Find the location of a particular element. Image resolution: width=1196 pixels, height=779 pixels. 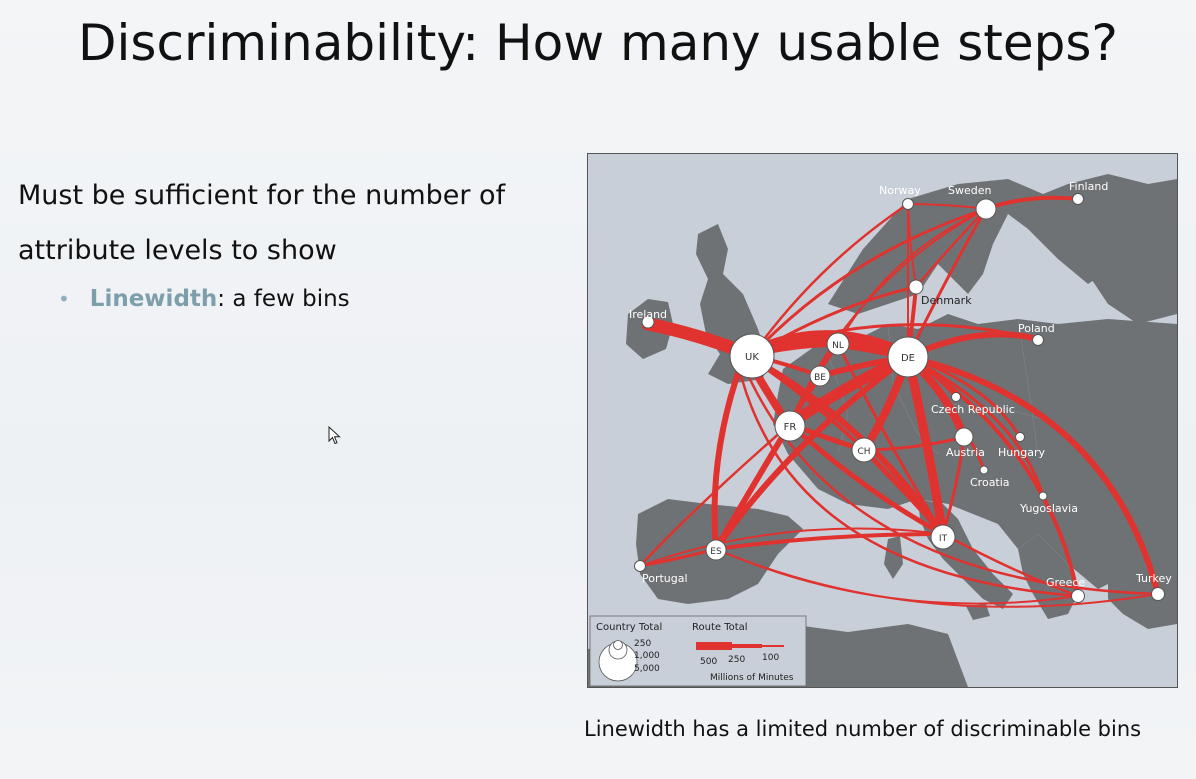

node-portugal is located at coordinates (640, 566).